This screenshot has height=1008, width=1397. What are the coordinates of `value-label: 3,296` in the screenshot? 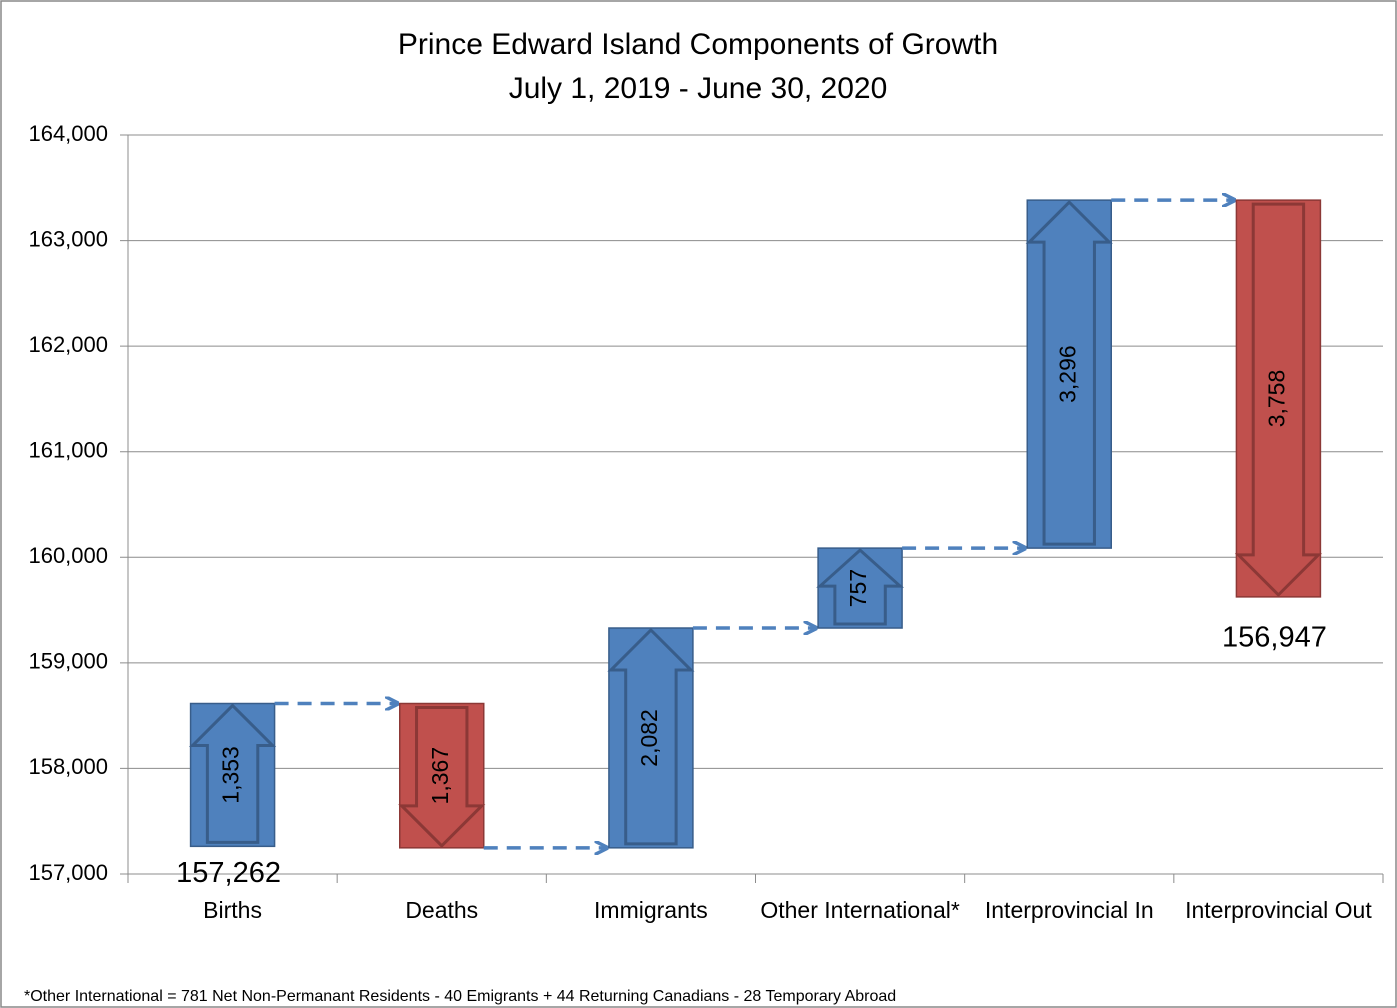 It's located at (1067, 374).